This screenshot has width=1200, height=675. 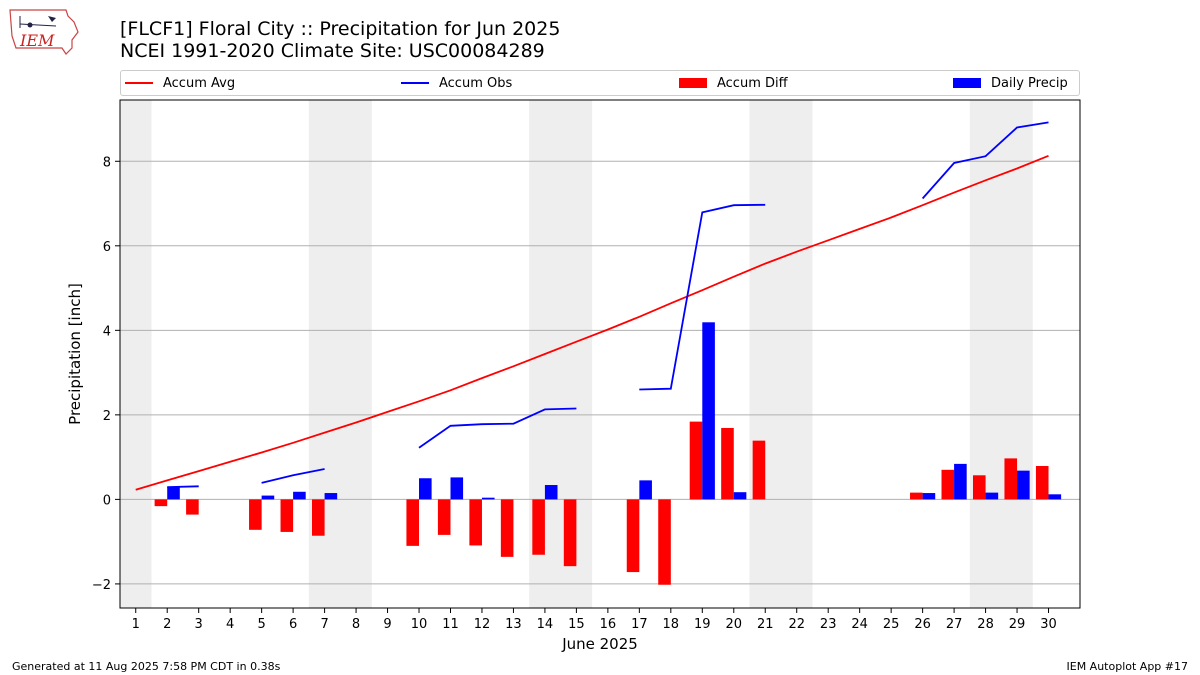 I want to click on x-tick-label-4: 4, so click(x=230, y=624).